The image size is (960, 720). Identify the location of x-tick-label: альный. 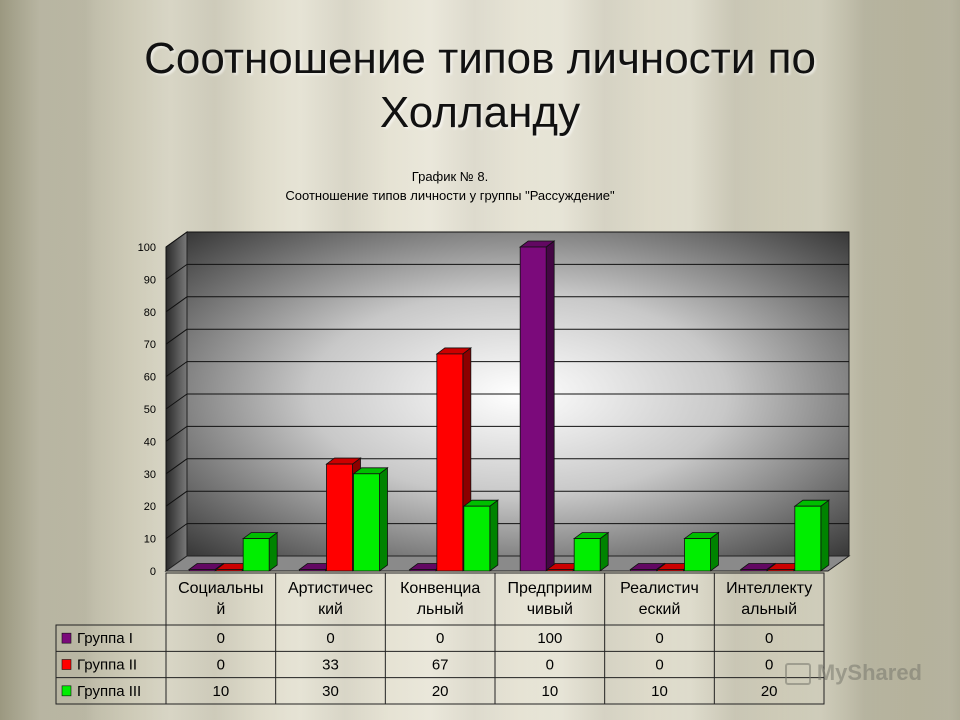
(769, 609).